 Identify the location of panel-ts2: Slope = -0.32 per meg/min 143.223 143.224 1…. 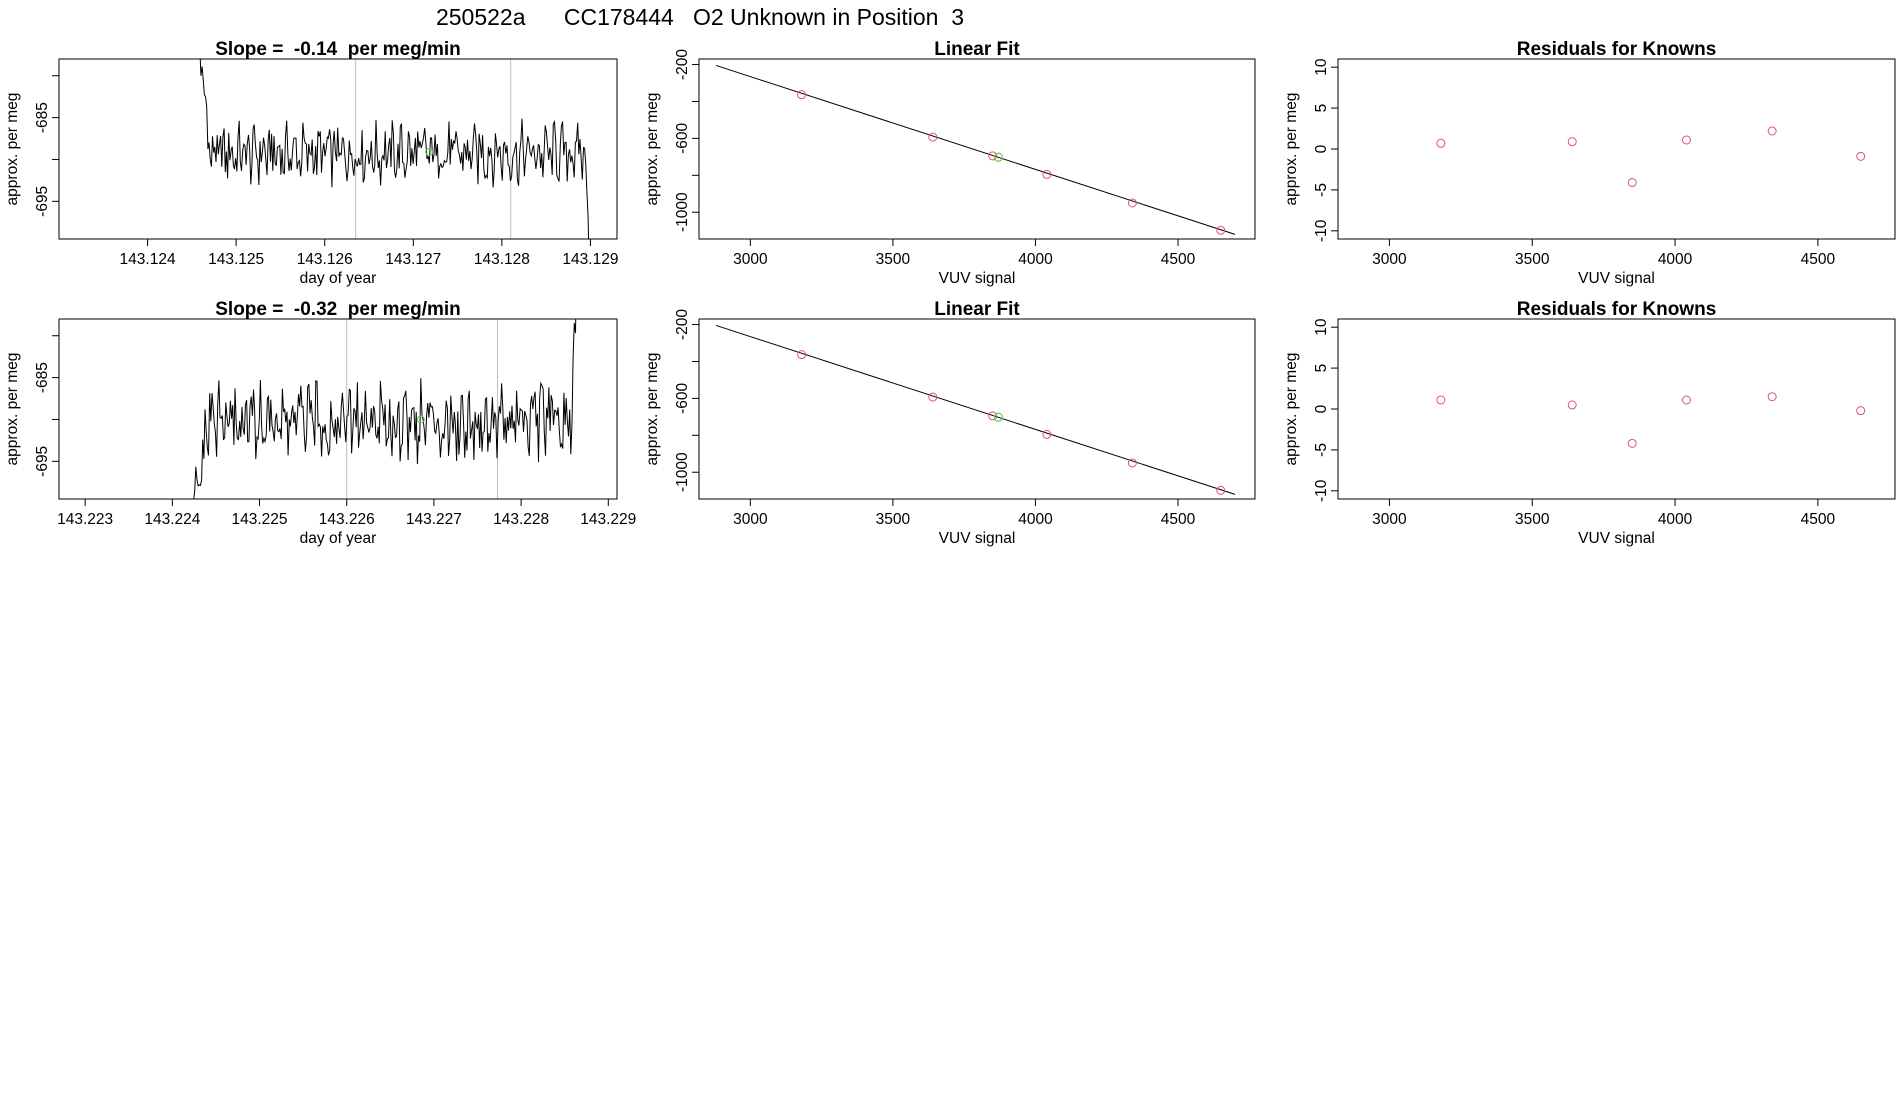
(320, 423).